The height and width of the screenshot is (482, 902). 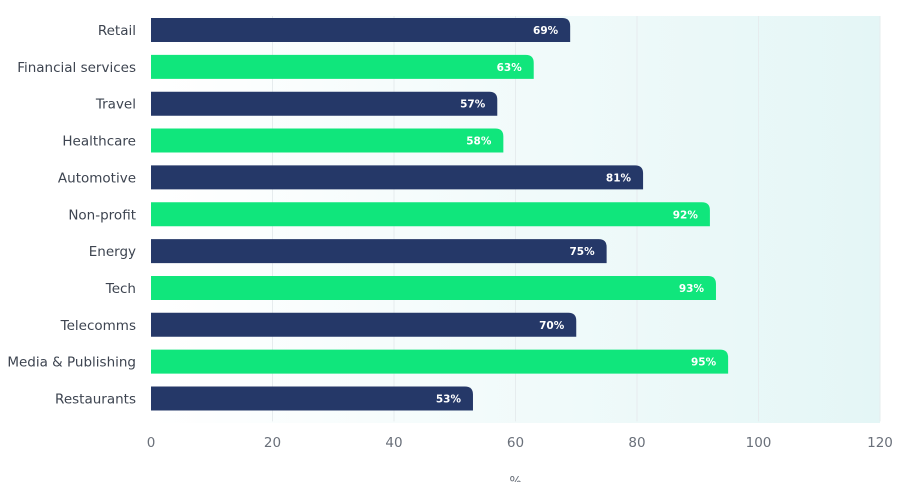 What do you see at coordinates (636, 443) in the screenshot?
I see `x-tick-label: 80` at bounding box center [636, 443].